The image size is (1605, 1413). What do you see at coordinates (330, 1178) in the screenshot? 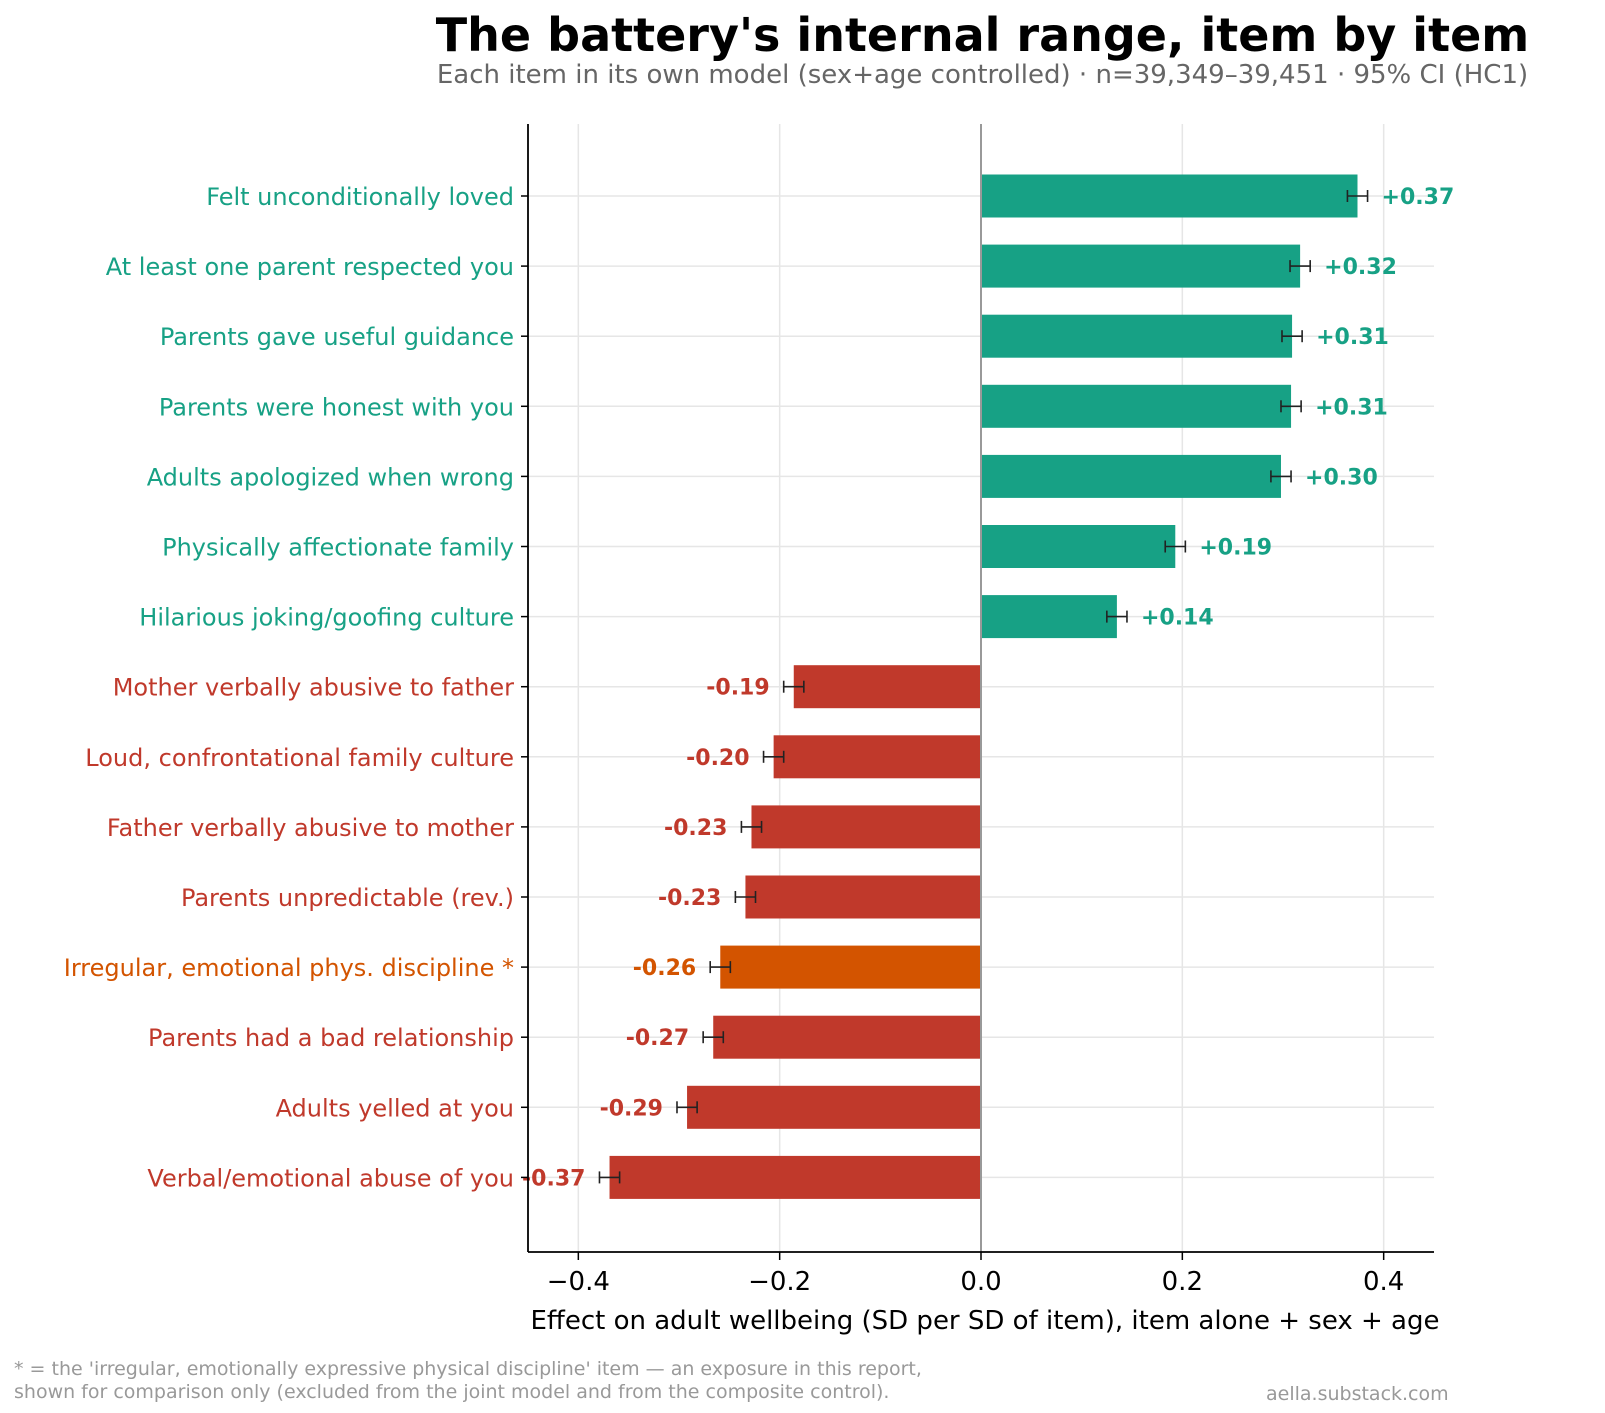
I see `category-label: Verbal/emotional abuse of you` at bounding box center [330, 1178].